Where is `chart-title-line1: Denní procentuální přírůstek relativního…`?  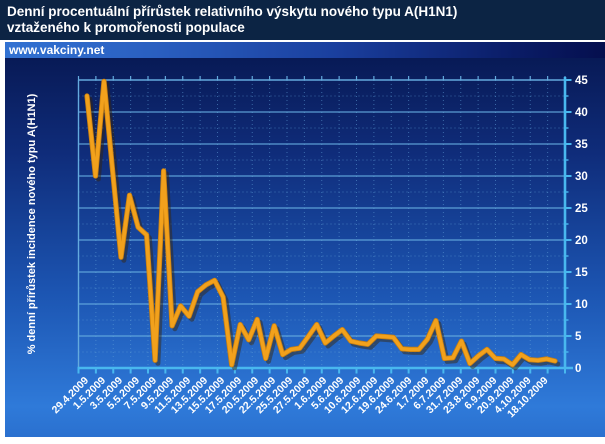
chart-title-line1: Denní procentuální přírůstek relativního… is located at coordinates (232, 11).